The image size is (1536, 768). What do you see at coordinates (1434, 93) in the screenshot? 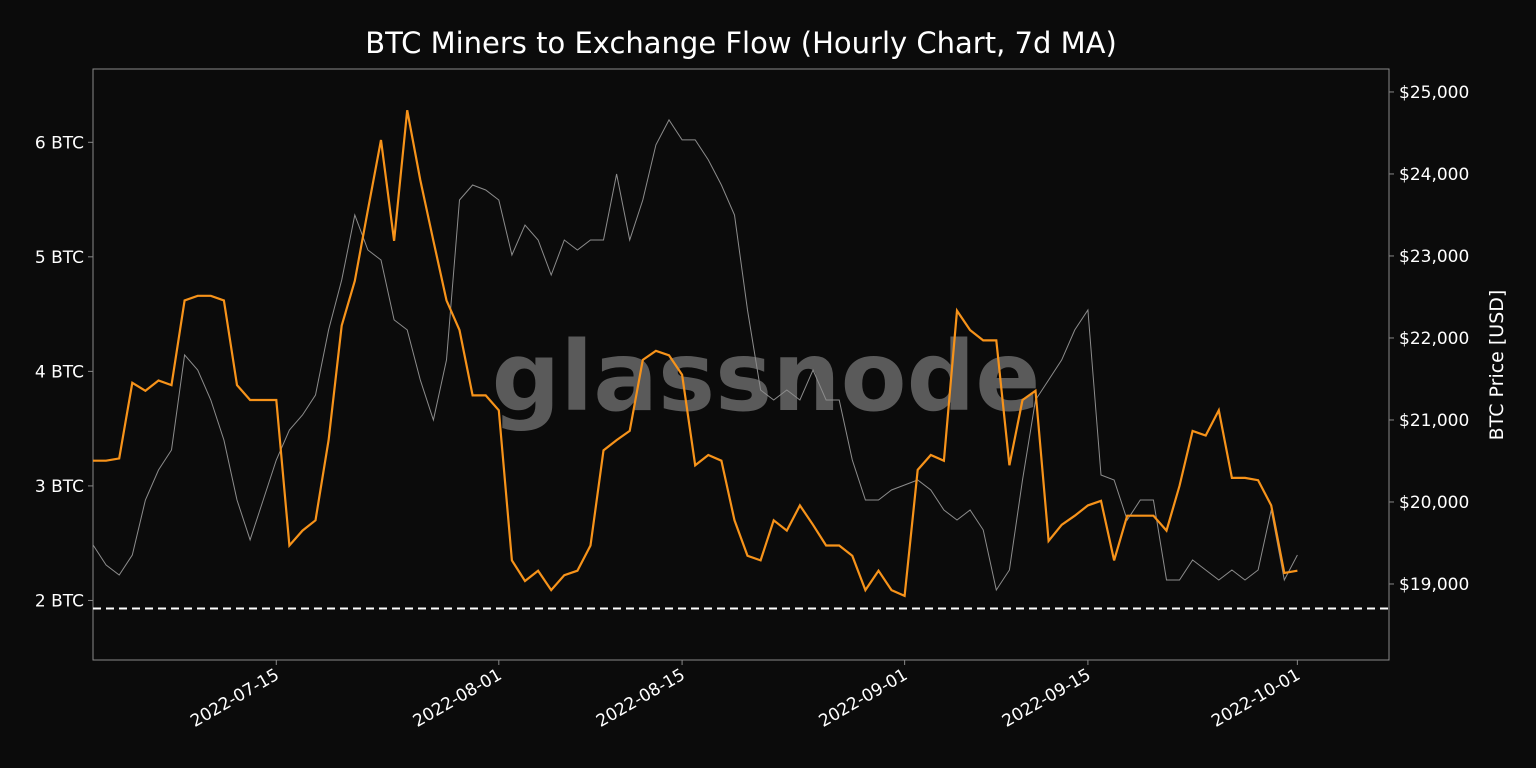
I see `y2-tick-label: $25,000` at bounding box center [1434, 93].